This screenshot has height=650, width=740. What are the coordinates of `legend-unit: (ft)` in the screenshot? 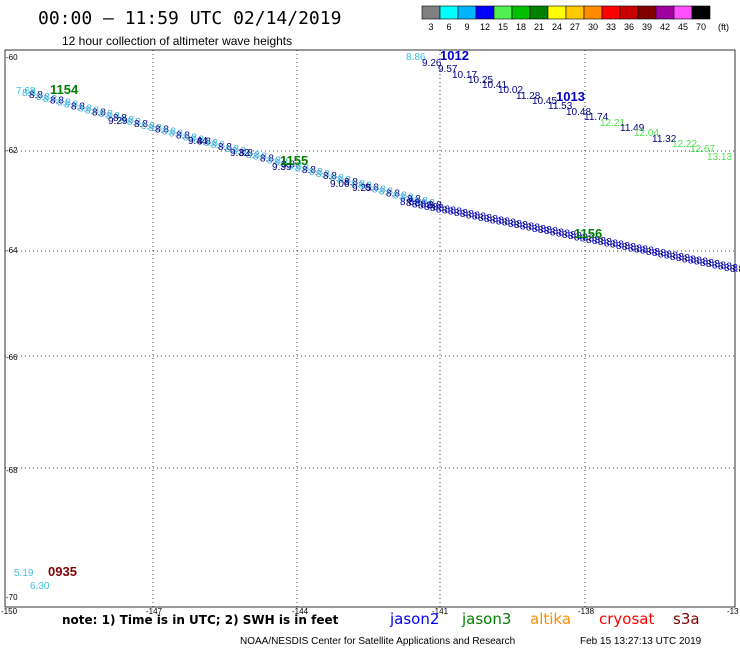 It's located at (723, 27).